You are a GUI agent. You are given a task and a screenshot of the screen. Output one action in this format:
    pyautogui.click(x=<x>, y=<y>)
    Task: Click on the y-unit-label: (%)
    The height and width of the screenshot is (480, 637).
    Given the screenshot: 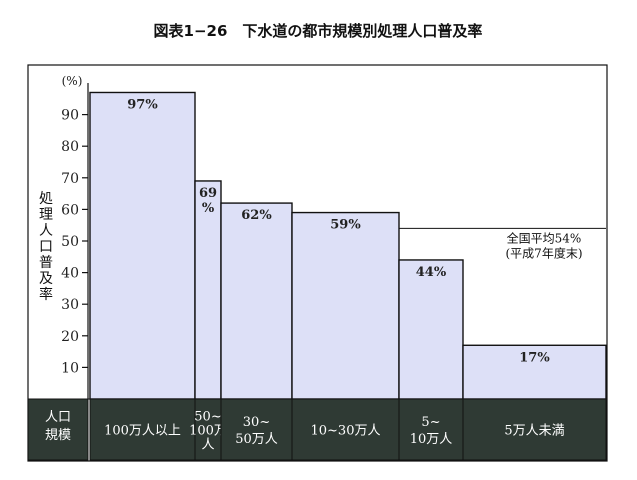 What is the action you would take?
    pyautogui.click(x=72, y=81)
    